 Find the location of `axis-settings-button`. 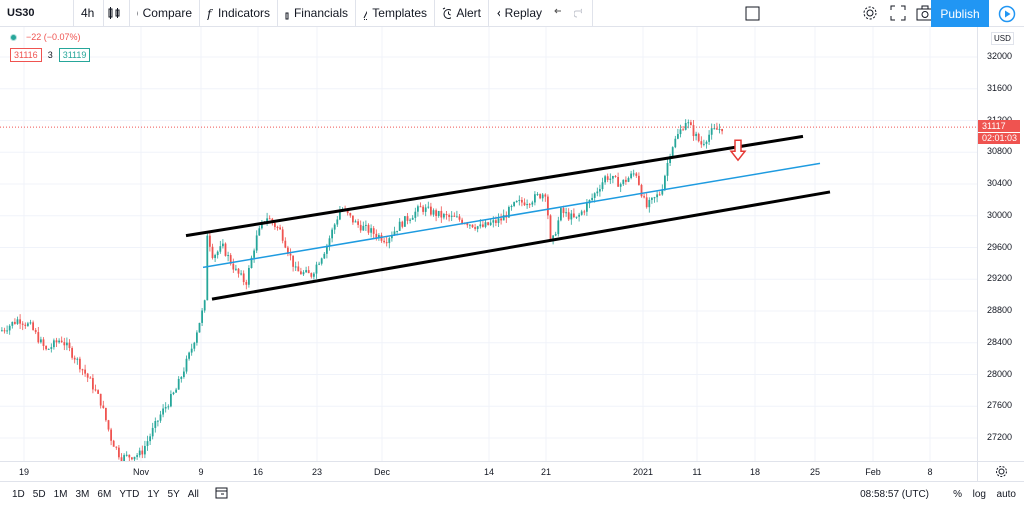

axis-settings-button is located at coordinates (1000, 471).